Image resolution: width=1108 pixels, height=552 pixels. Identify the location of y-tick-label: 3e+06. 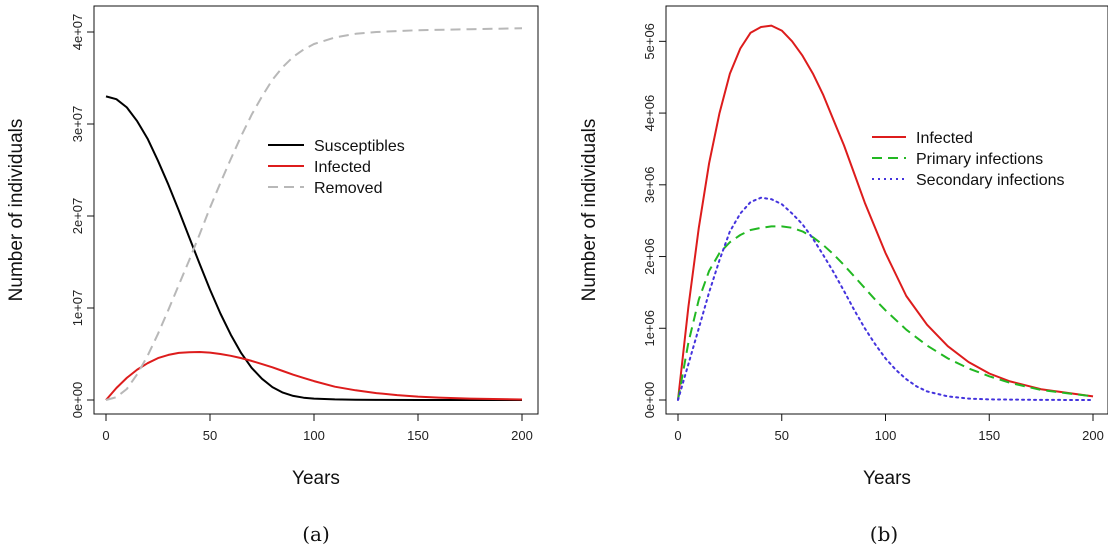
(649, 185).